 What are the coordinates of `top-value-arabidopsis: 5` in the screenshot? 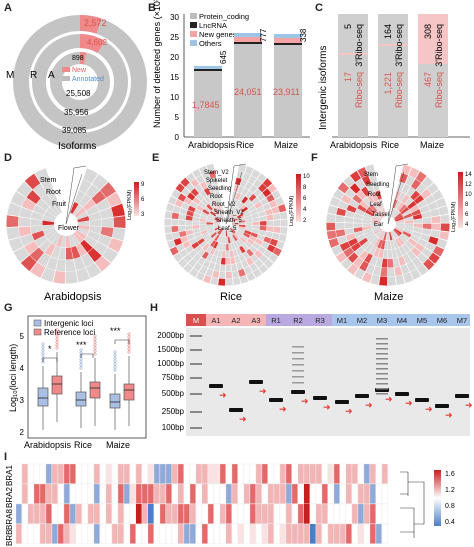 It's located at (348, 26).